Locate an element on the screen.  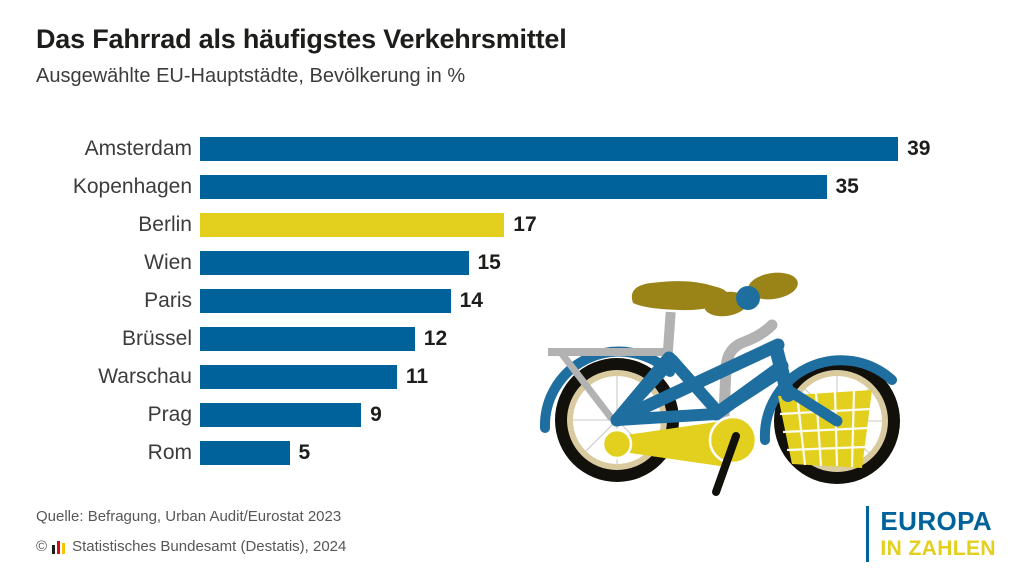
rear-fender is located at coordinates (607, 389).